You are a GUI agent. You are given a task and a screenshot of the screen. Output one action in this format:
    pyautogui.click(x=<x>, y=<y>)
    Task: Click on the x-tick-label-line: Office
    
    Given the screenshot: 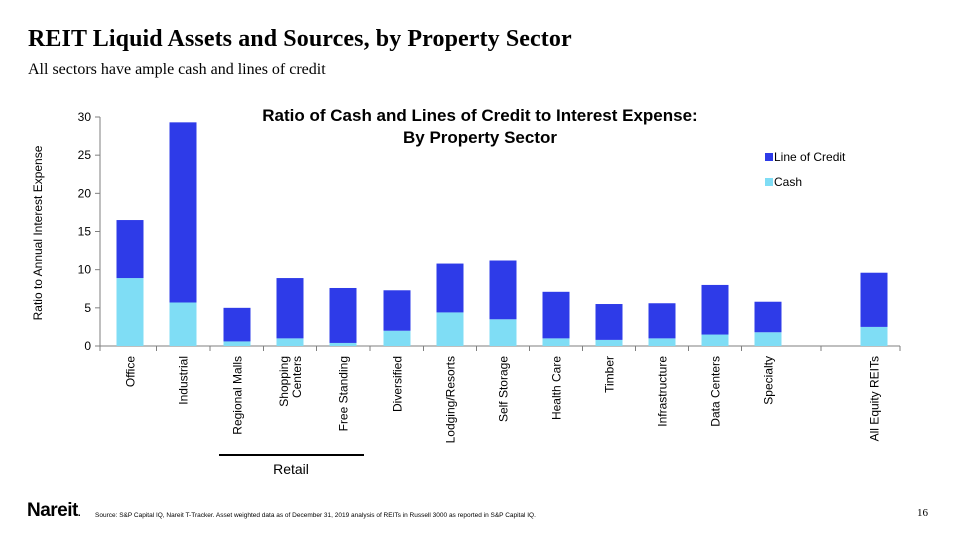 What is the action you would take?
    pyautogui.click(x=131, y=371)
    